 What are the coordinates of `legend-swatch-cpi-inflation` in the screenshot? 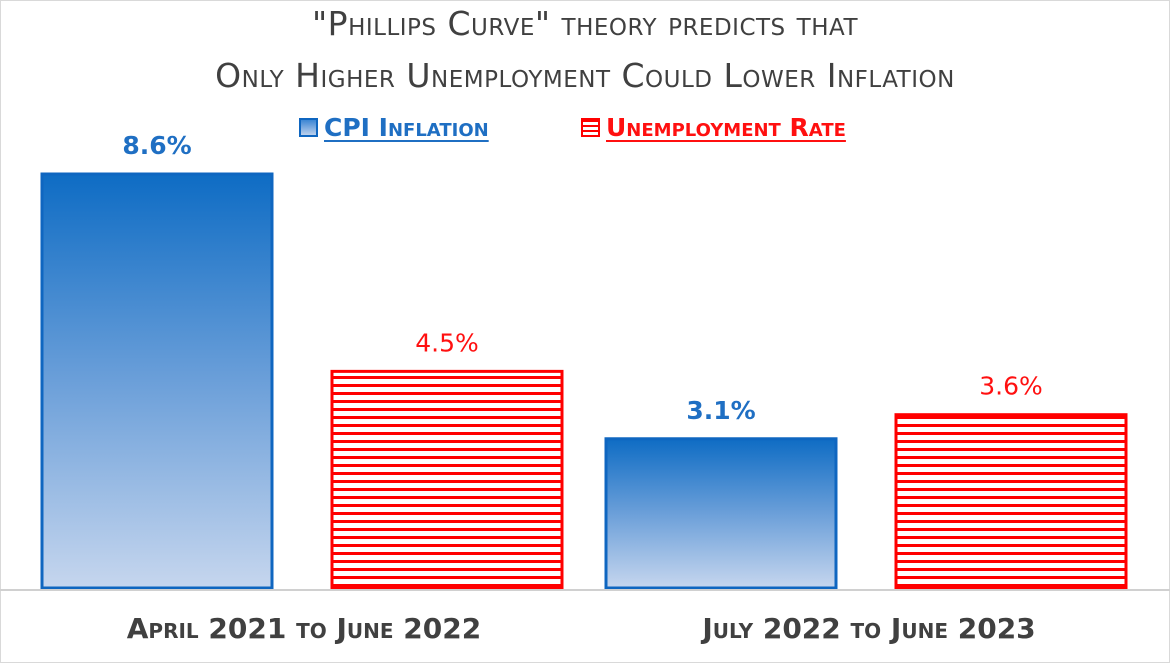 It's located at (308, 127).